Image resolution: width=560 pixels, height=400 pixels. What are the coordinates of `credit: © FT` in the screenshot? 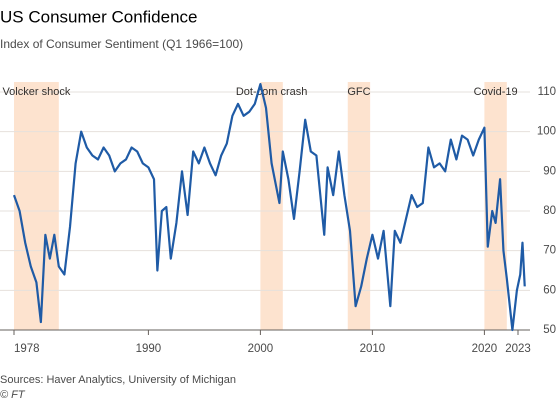 It's located at (13, 394).